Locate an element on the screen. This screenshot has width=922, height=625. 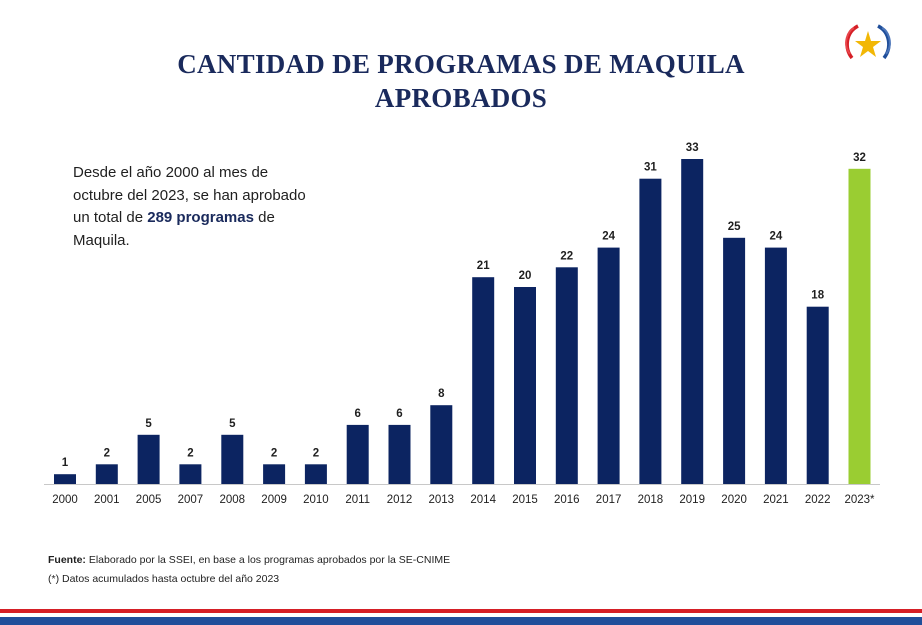
x-tick-label: 2017 is located at coordinates (609, 500).